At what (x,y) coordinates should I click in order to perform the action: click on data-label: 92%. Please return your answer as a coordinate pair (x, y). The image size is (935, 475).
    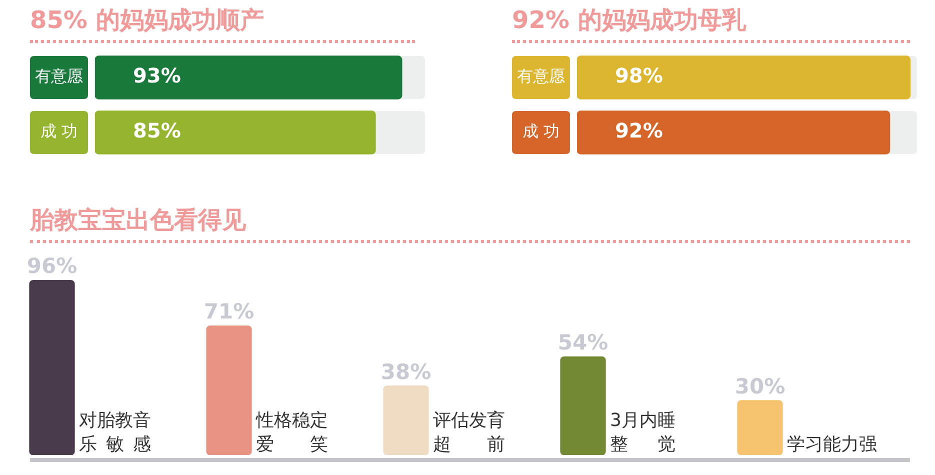
    Looking at the image, I should click on (639, 130).